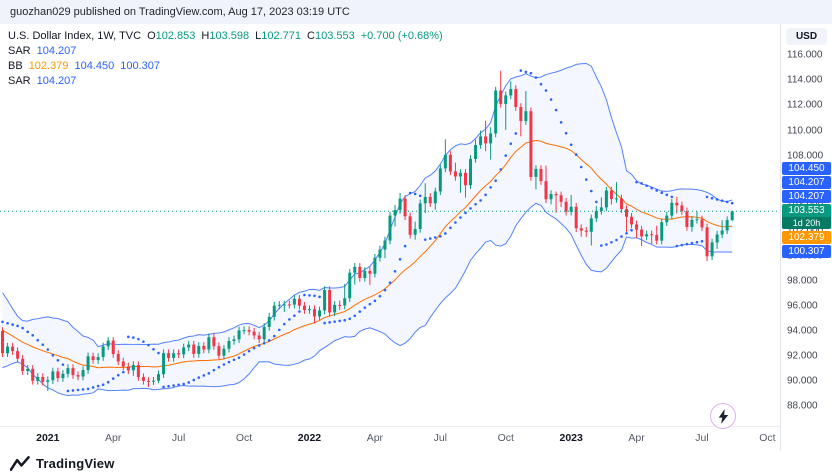 This screenshot has width=832, height=476. I want to click on price-tick: 102.000, so click(805, 230).